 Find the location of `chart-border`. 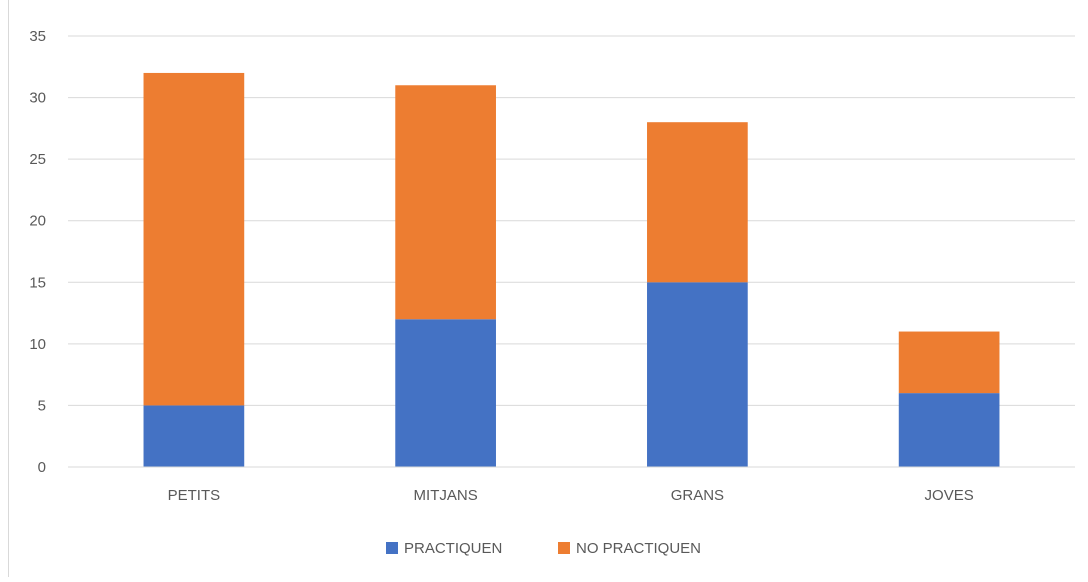

chart-border is located at coordinates (8, 288).